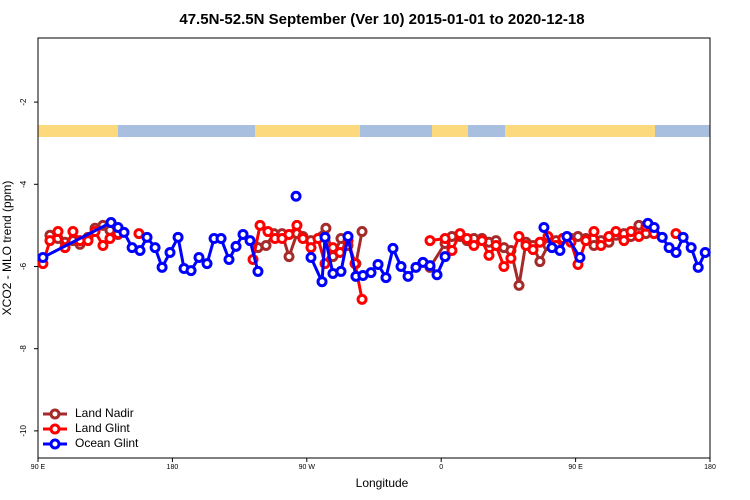  Describe the element at coordinates (23, 349) in the screenshot. I see `y-tick-label: -8` at that location.